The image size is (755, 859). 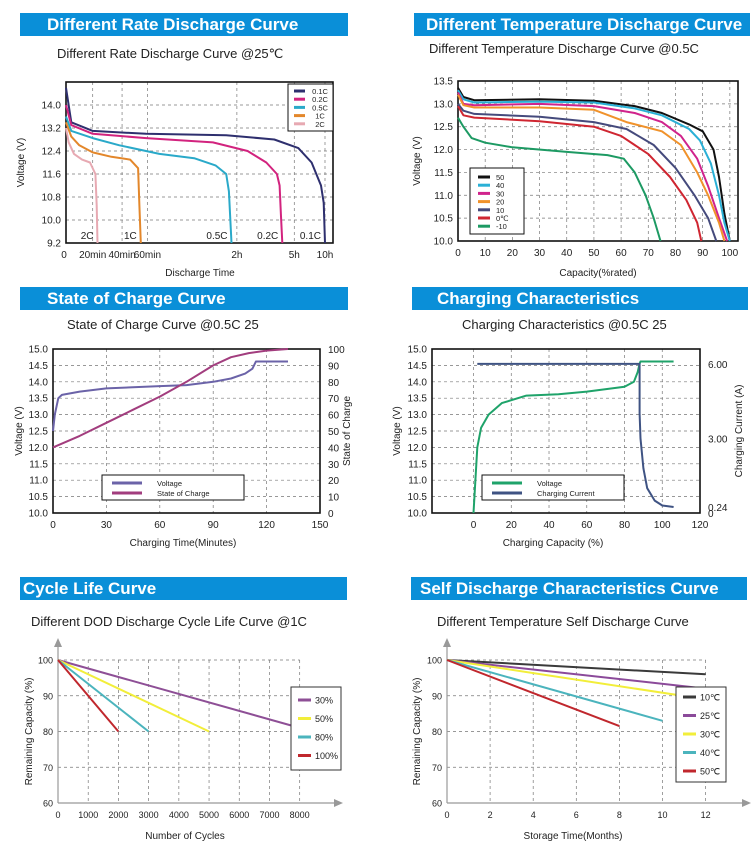 I want to click on x-tick-label: 6, so click(x=576, y=815).